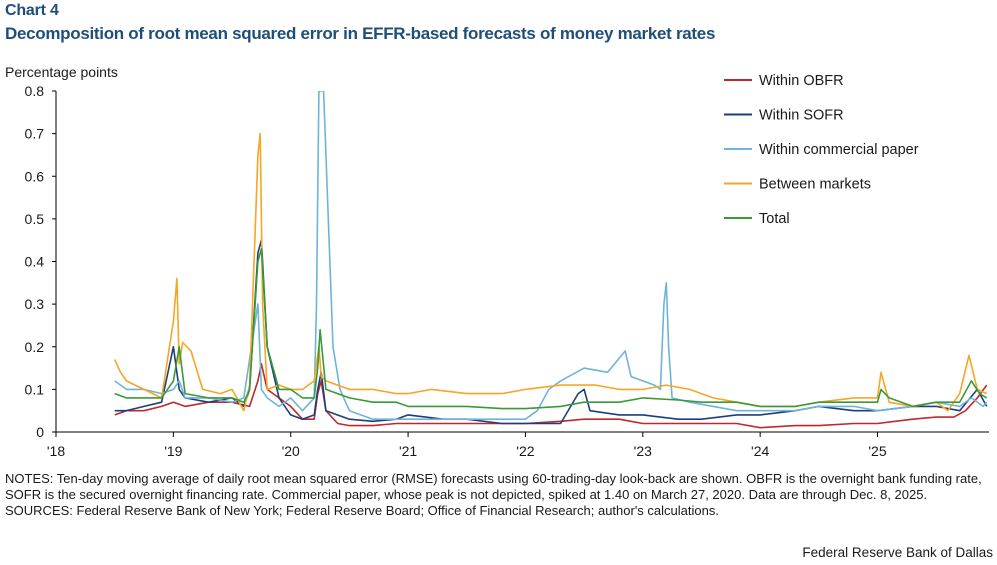  Describe the element at coordinates (897, 552) in the screenshot. I see `credit: Federal Reserve Bank of Dallas` at that location.